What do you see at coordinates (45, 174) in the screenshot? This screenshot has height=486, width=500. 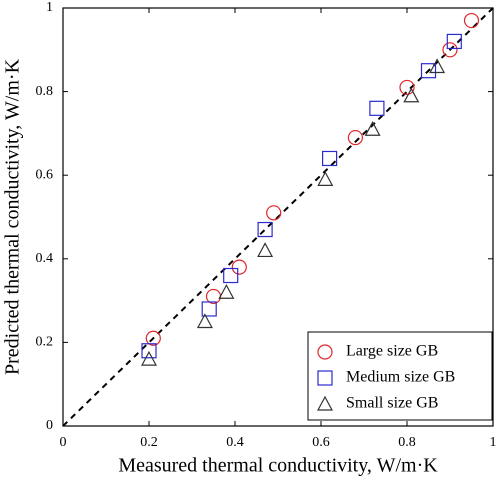 I see `y-tick-label: 0.6` at bounding box center [45, 174].